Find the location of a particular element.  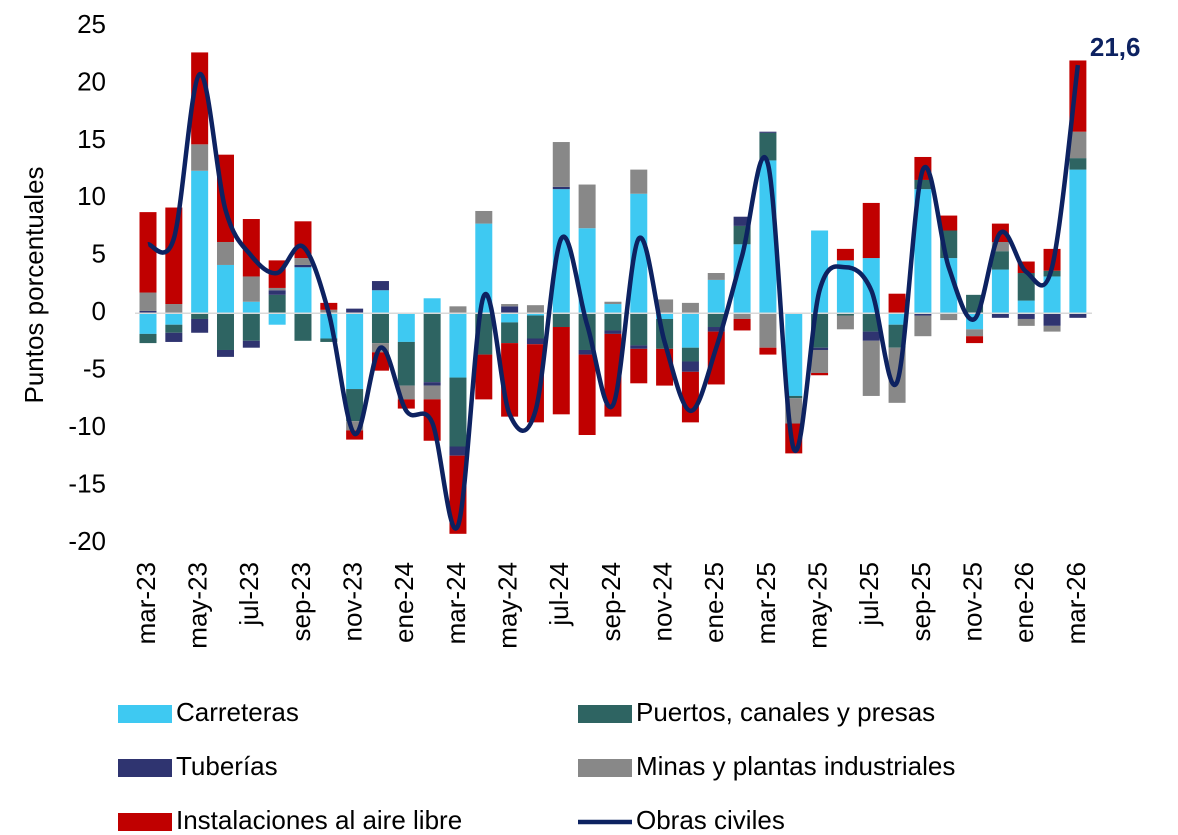

y-tick-label: 20 is located at coordinates (91, 81).